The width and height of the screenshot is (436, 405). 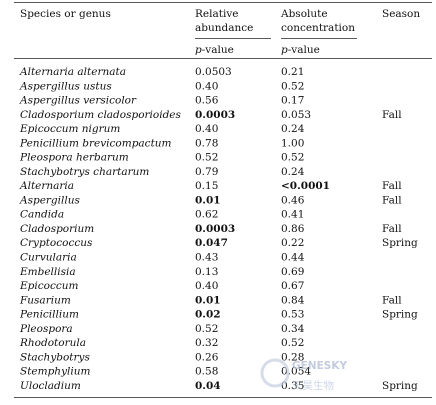 I want to click on species-name: Stemphylium, so click(x=55, y=372).